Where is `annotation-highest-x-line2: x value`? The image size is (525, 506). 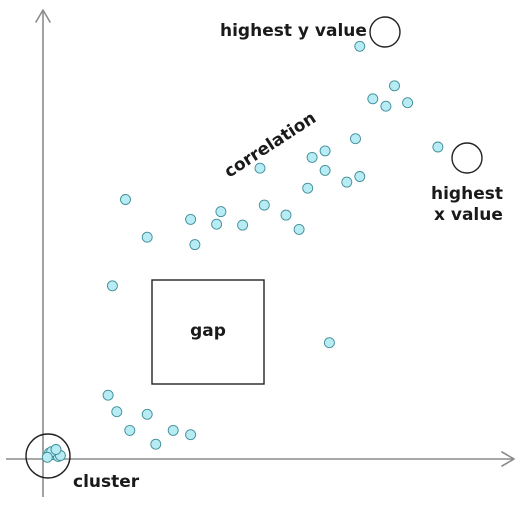
annotation-highest-x-line2: x value is located at coordinates (468, 215).